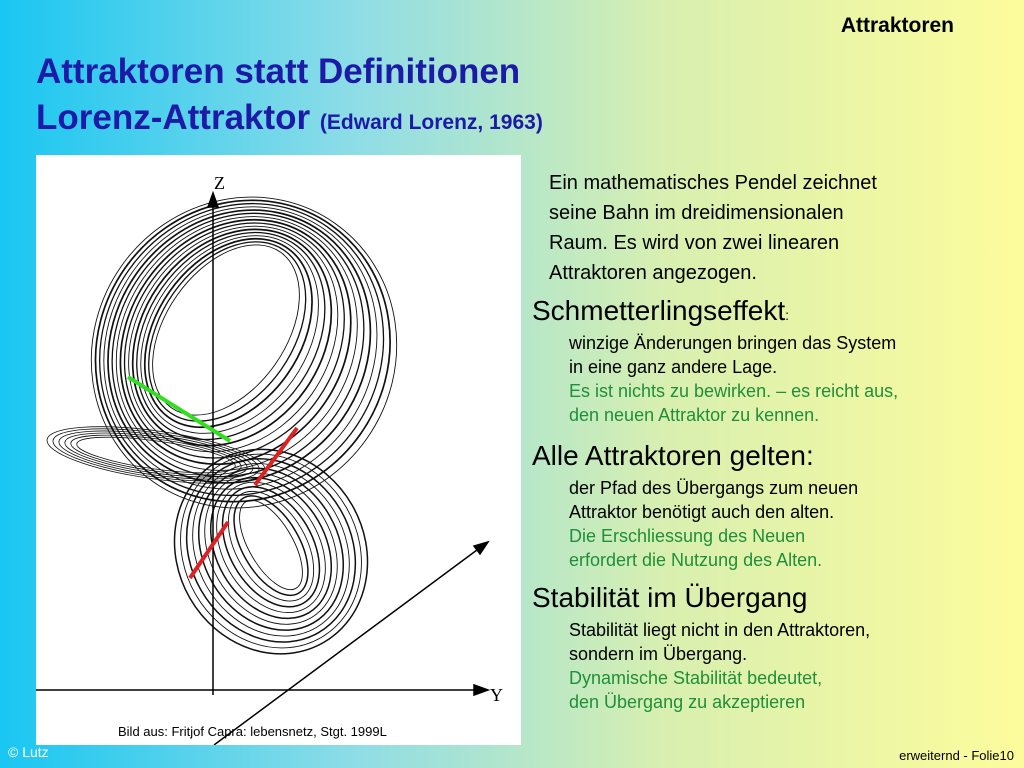 This screenshot has width=1024, height=768. What do you see at coordinates (496, 695) in the screenshot?
I see `axis-label: Y` at bounding box center [496, 695].